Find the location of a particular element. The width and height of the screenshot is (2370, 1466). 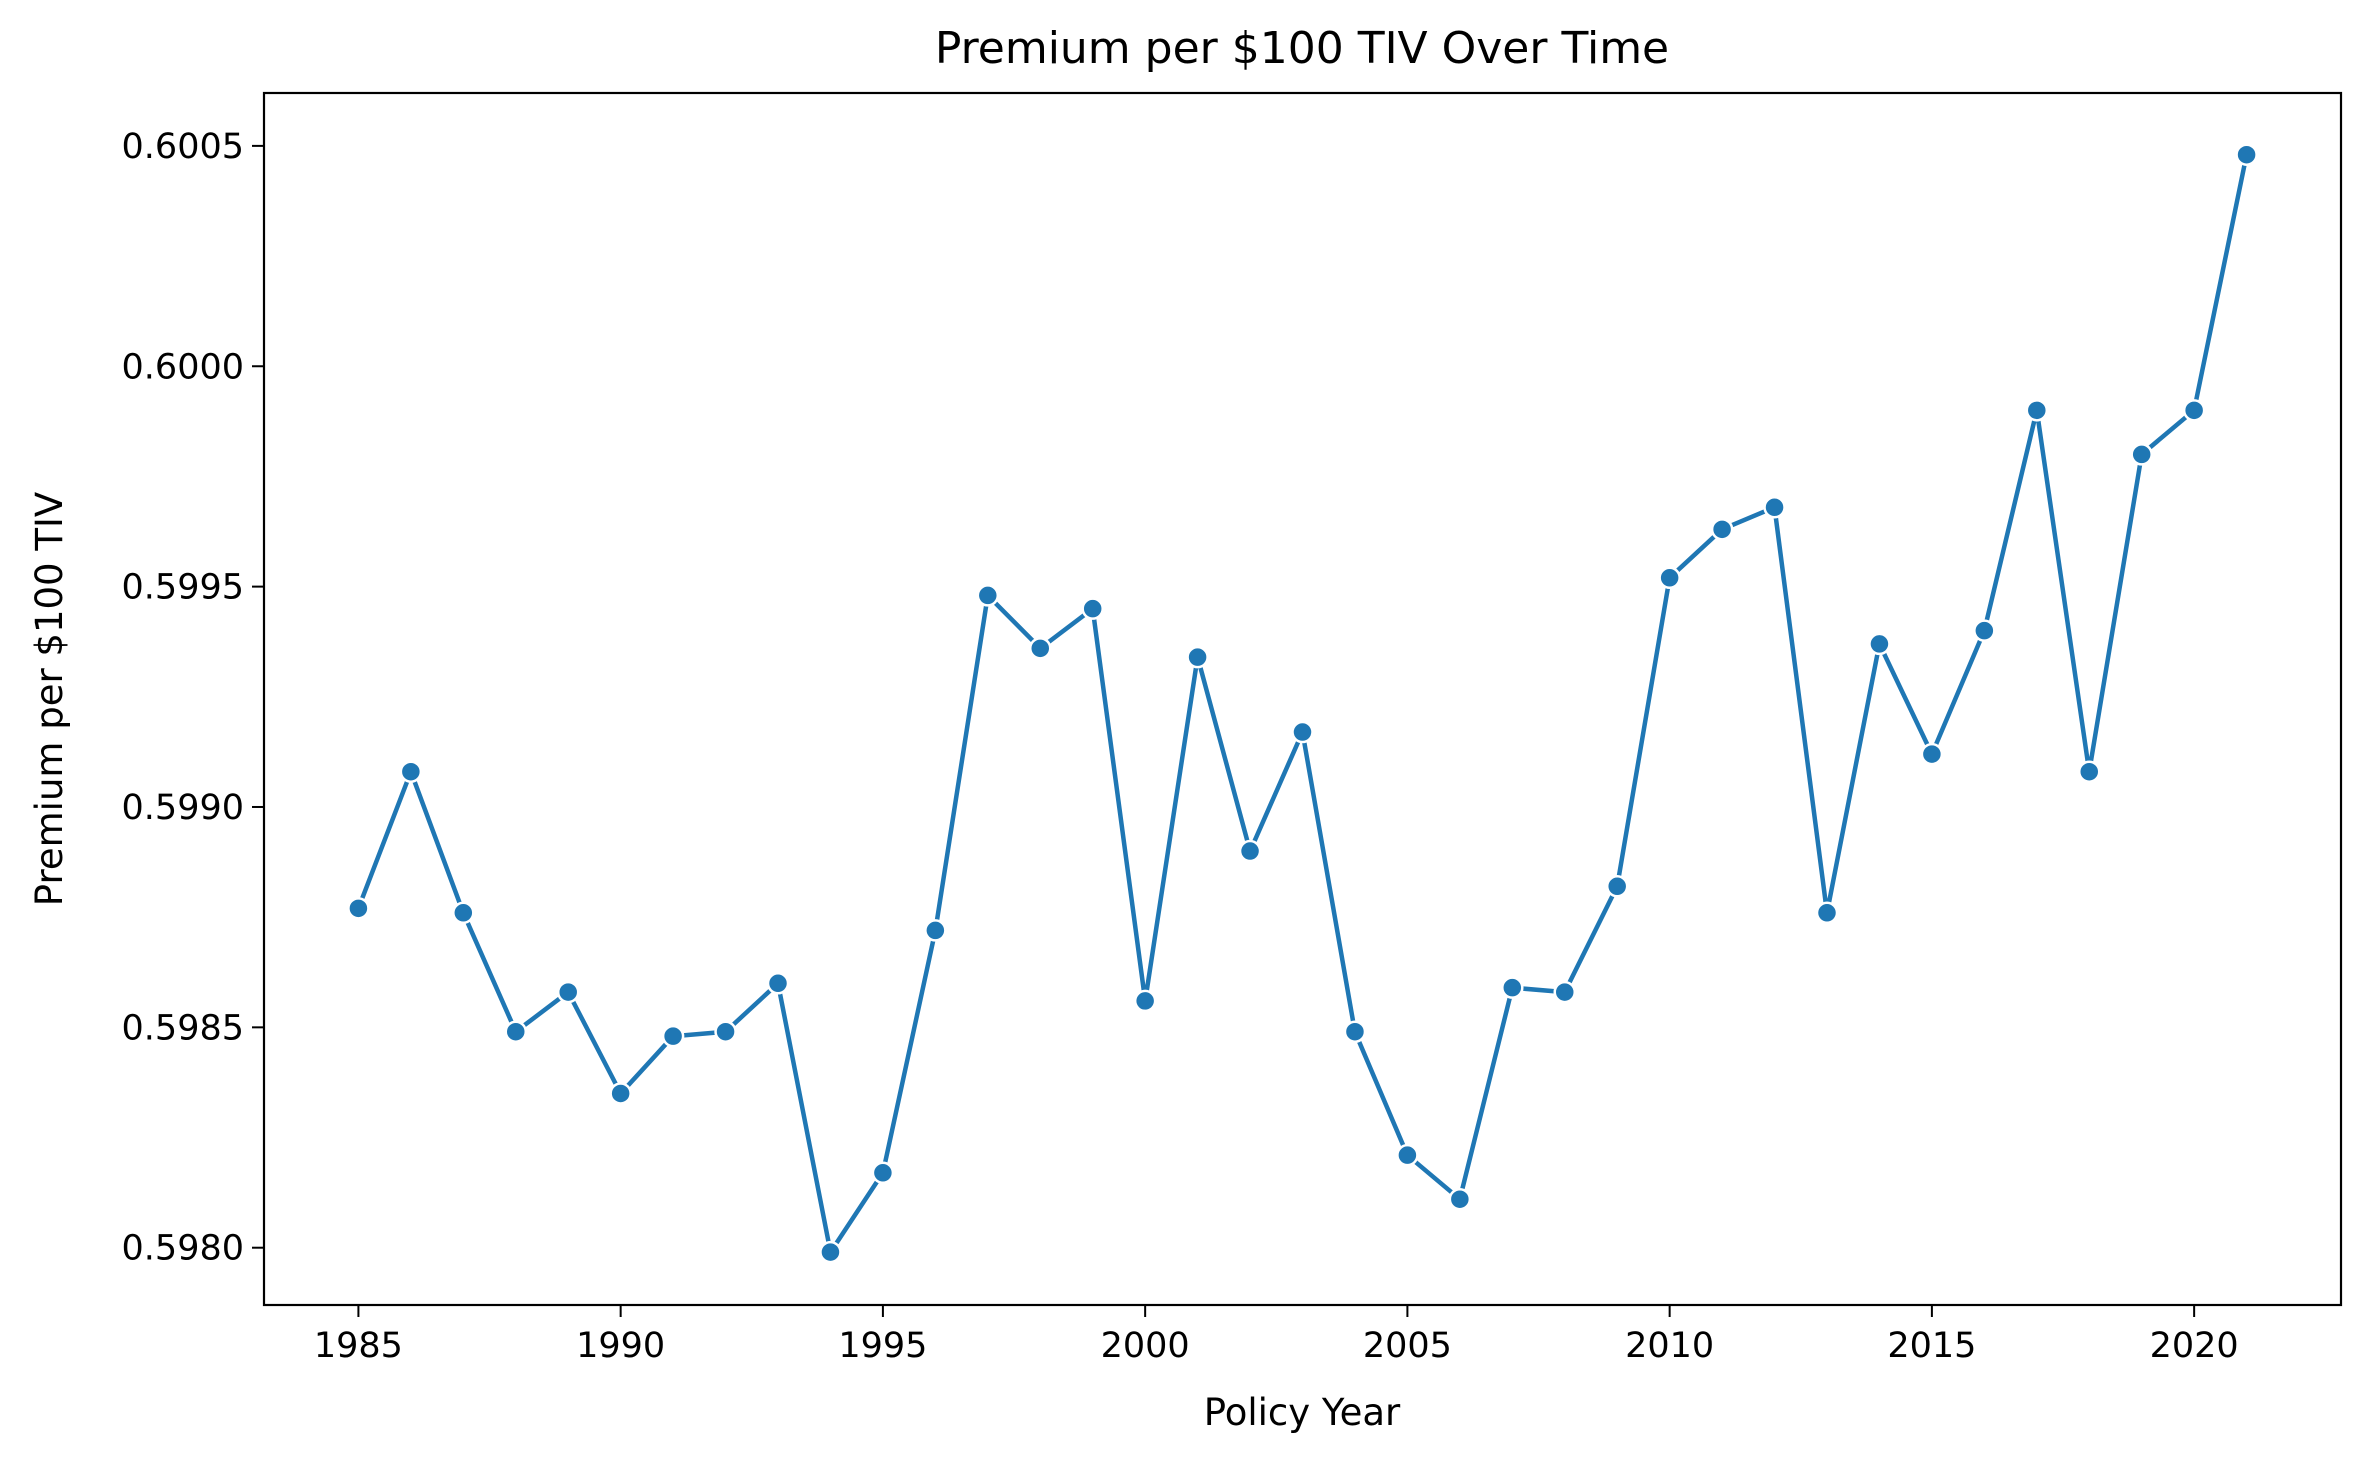

x-tick-label: 2015 is located at coordinates (1931, 1346).